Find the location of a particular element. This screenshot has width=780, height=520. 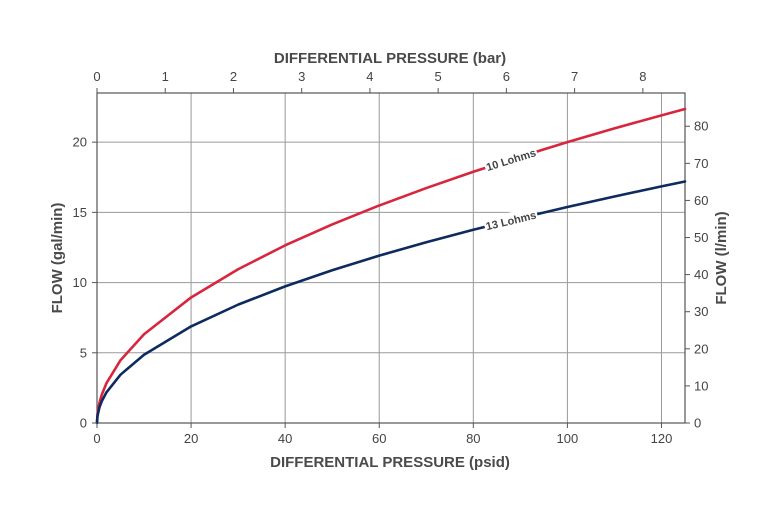

bottom-axis-title: DIFFERENTIAL PRESSURE (psid) is located at coordinates (390, 462).